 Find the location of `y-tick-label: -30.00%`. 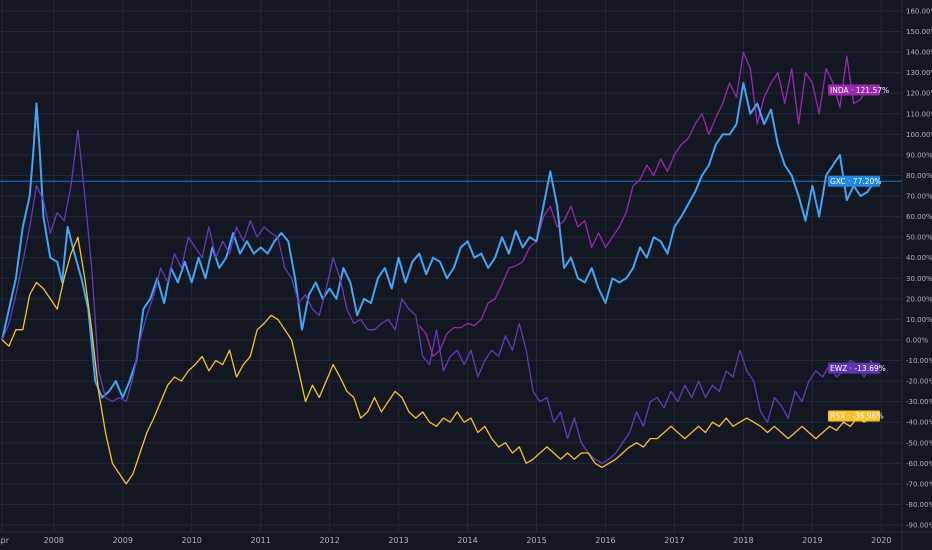

y-tick-label: -30.00% is located at coordinates (919, 402).